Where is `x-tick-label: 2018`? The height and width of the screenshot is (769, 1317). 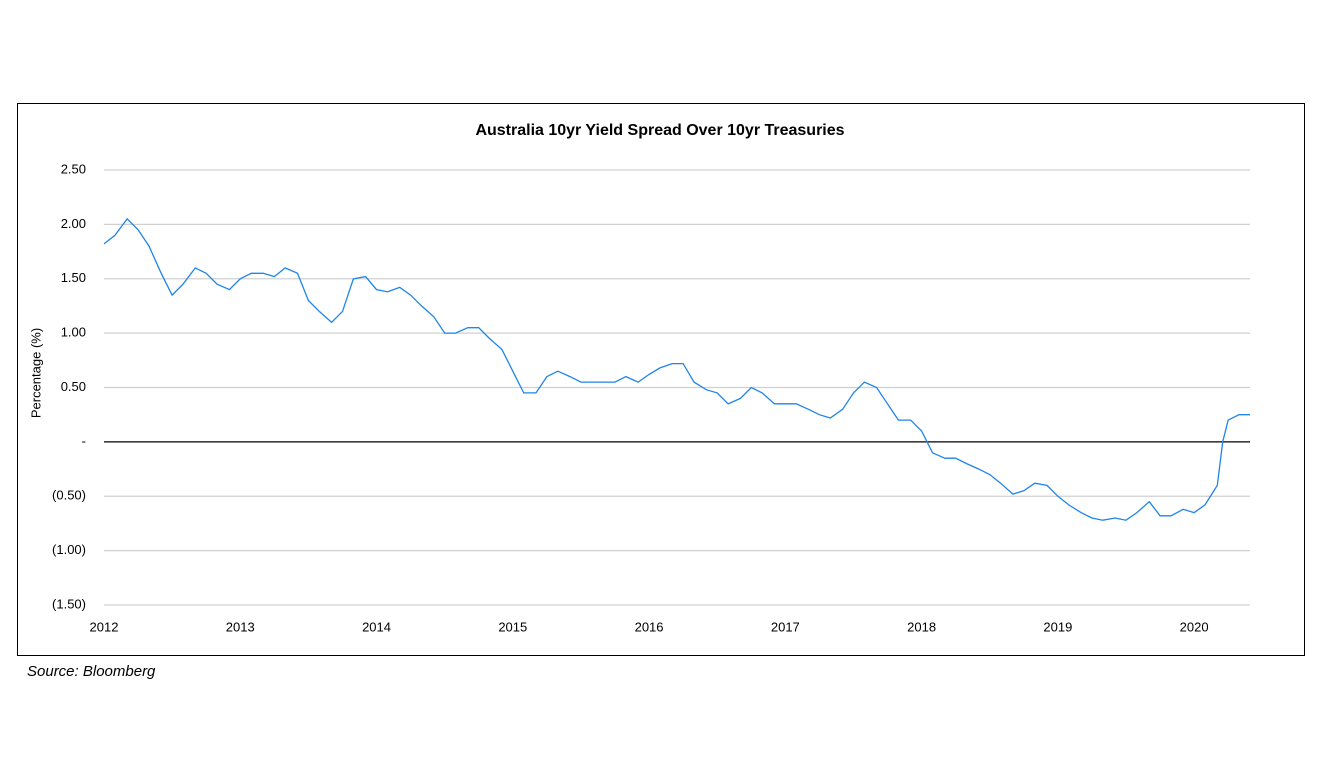 x-tick-label: 2018 is located at coordinates (921, 626).